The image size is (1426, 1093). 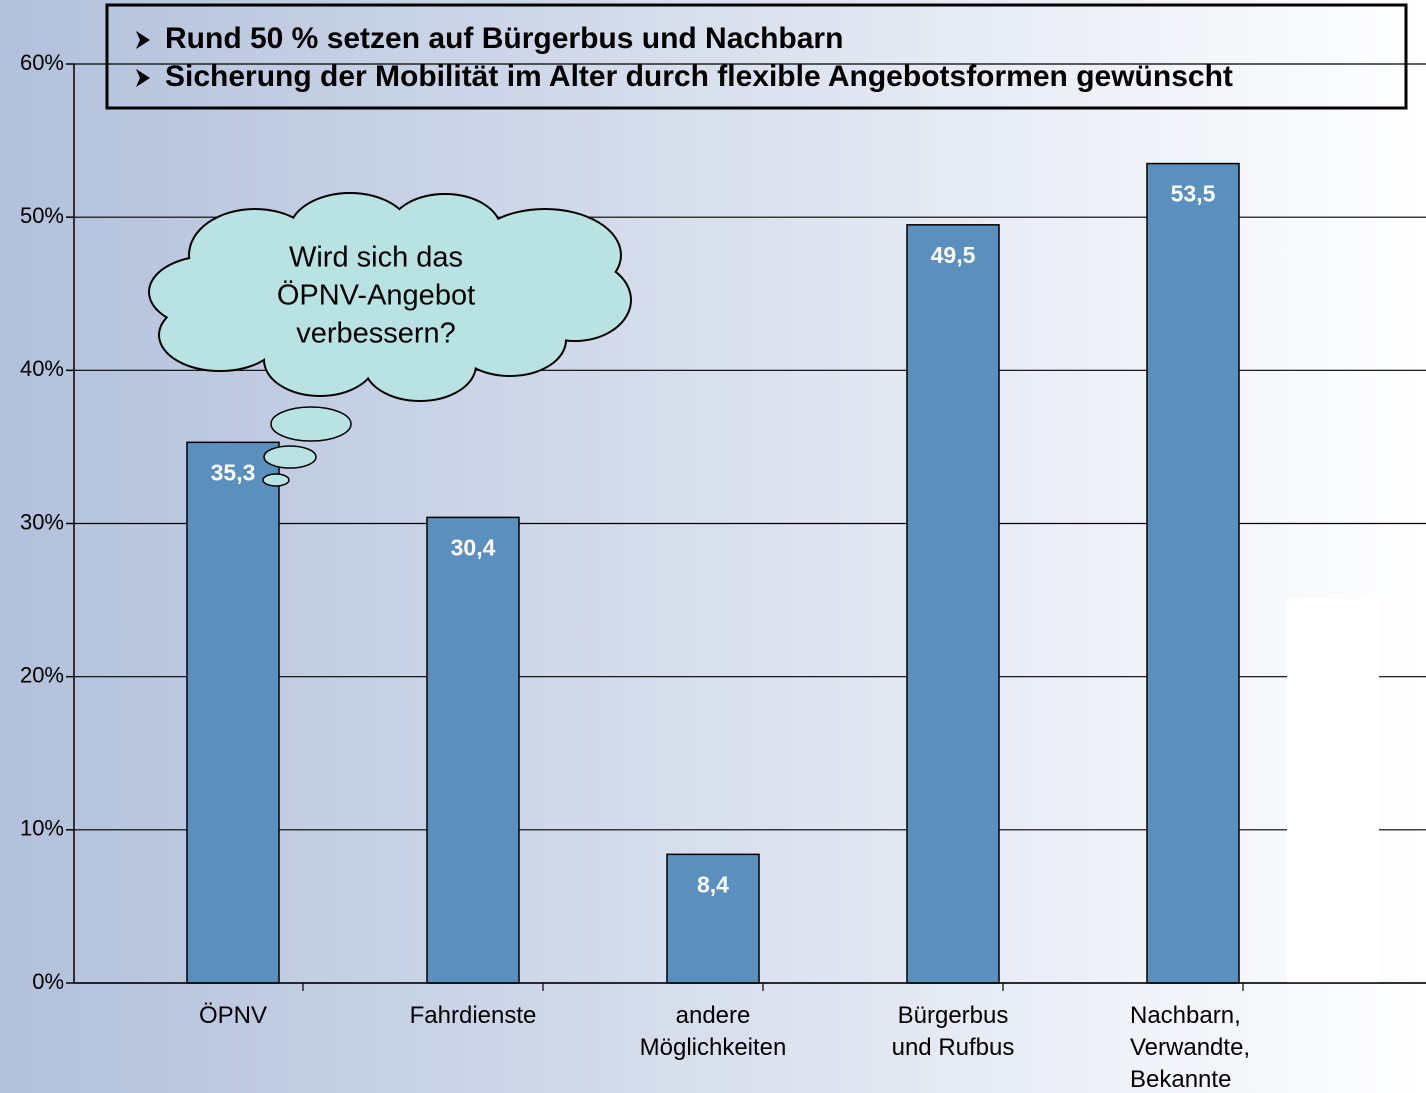 I want to click on x-tick-label: andere, so click(x=713, y=1015).